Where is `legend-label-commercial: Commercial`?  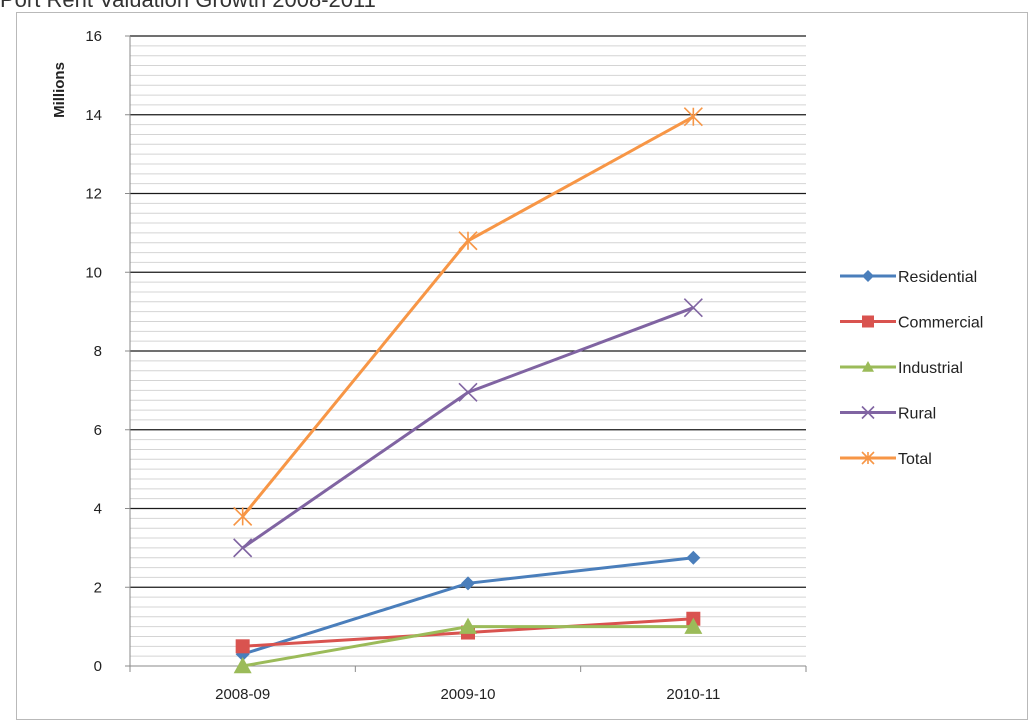
legend-label-commercial: Commercial is located at coordinates (940, 323).